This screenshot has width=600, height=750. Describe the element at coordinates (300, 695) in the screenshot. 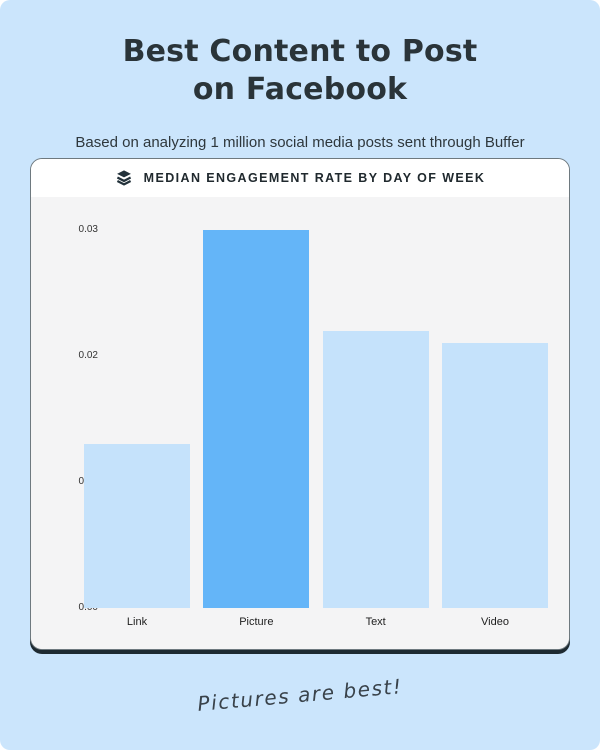

I see `footnote-annotation: Pictures are best!` at that location.